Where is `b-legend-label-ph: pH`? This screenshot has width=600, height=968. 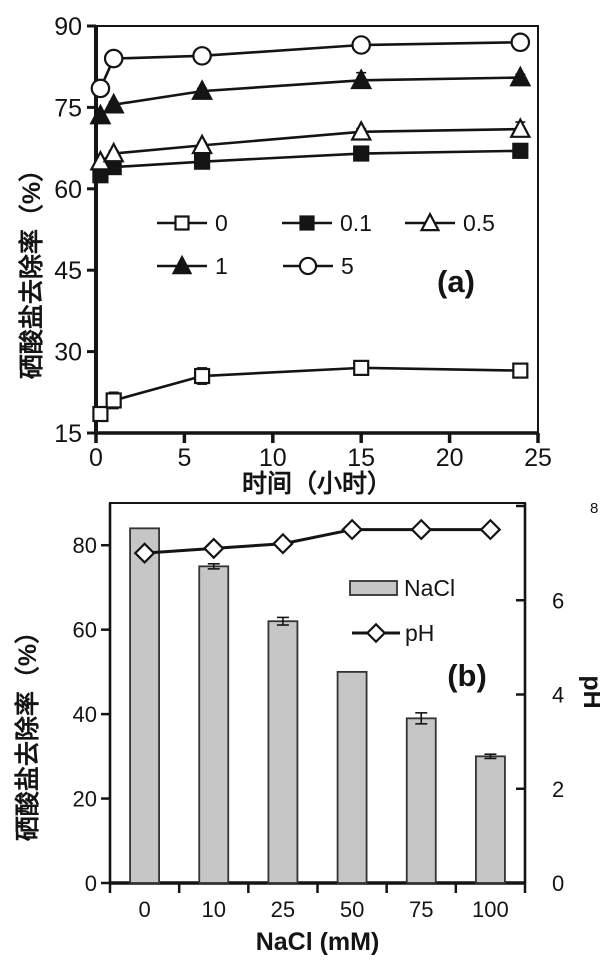 b-legend-label-ph: pH is located at coordinates (419, 633).